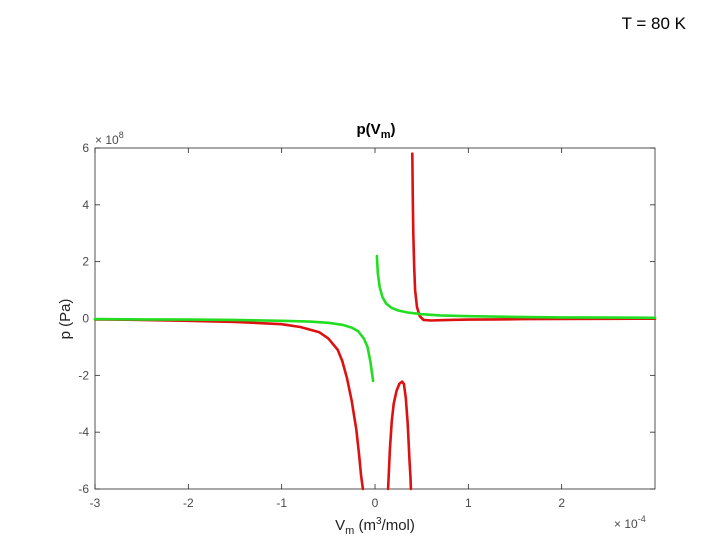  I want to click on y-exponent-label: × 10⁸, so click(109, 138).